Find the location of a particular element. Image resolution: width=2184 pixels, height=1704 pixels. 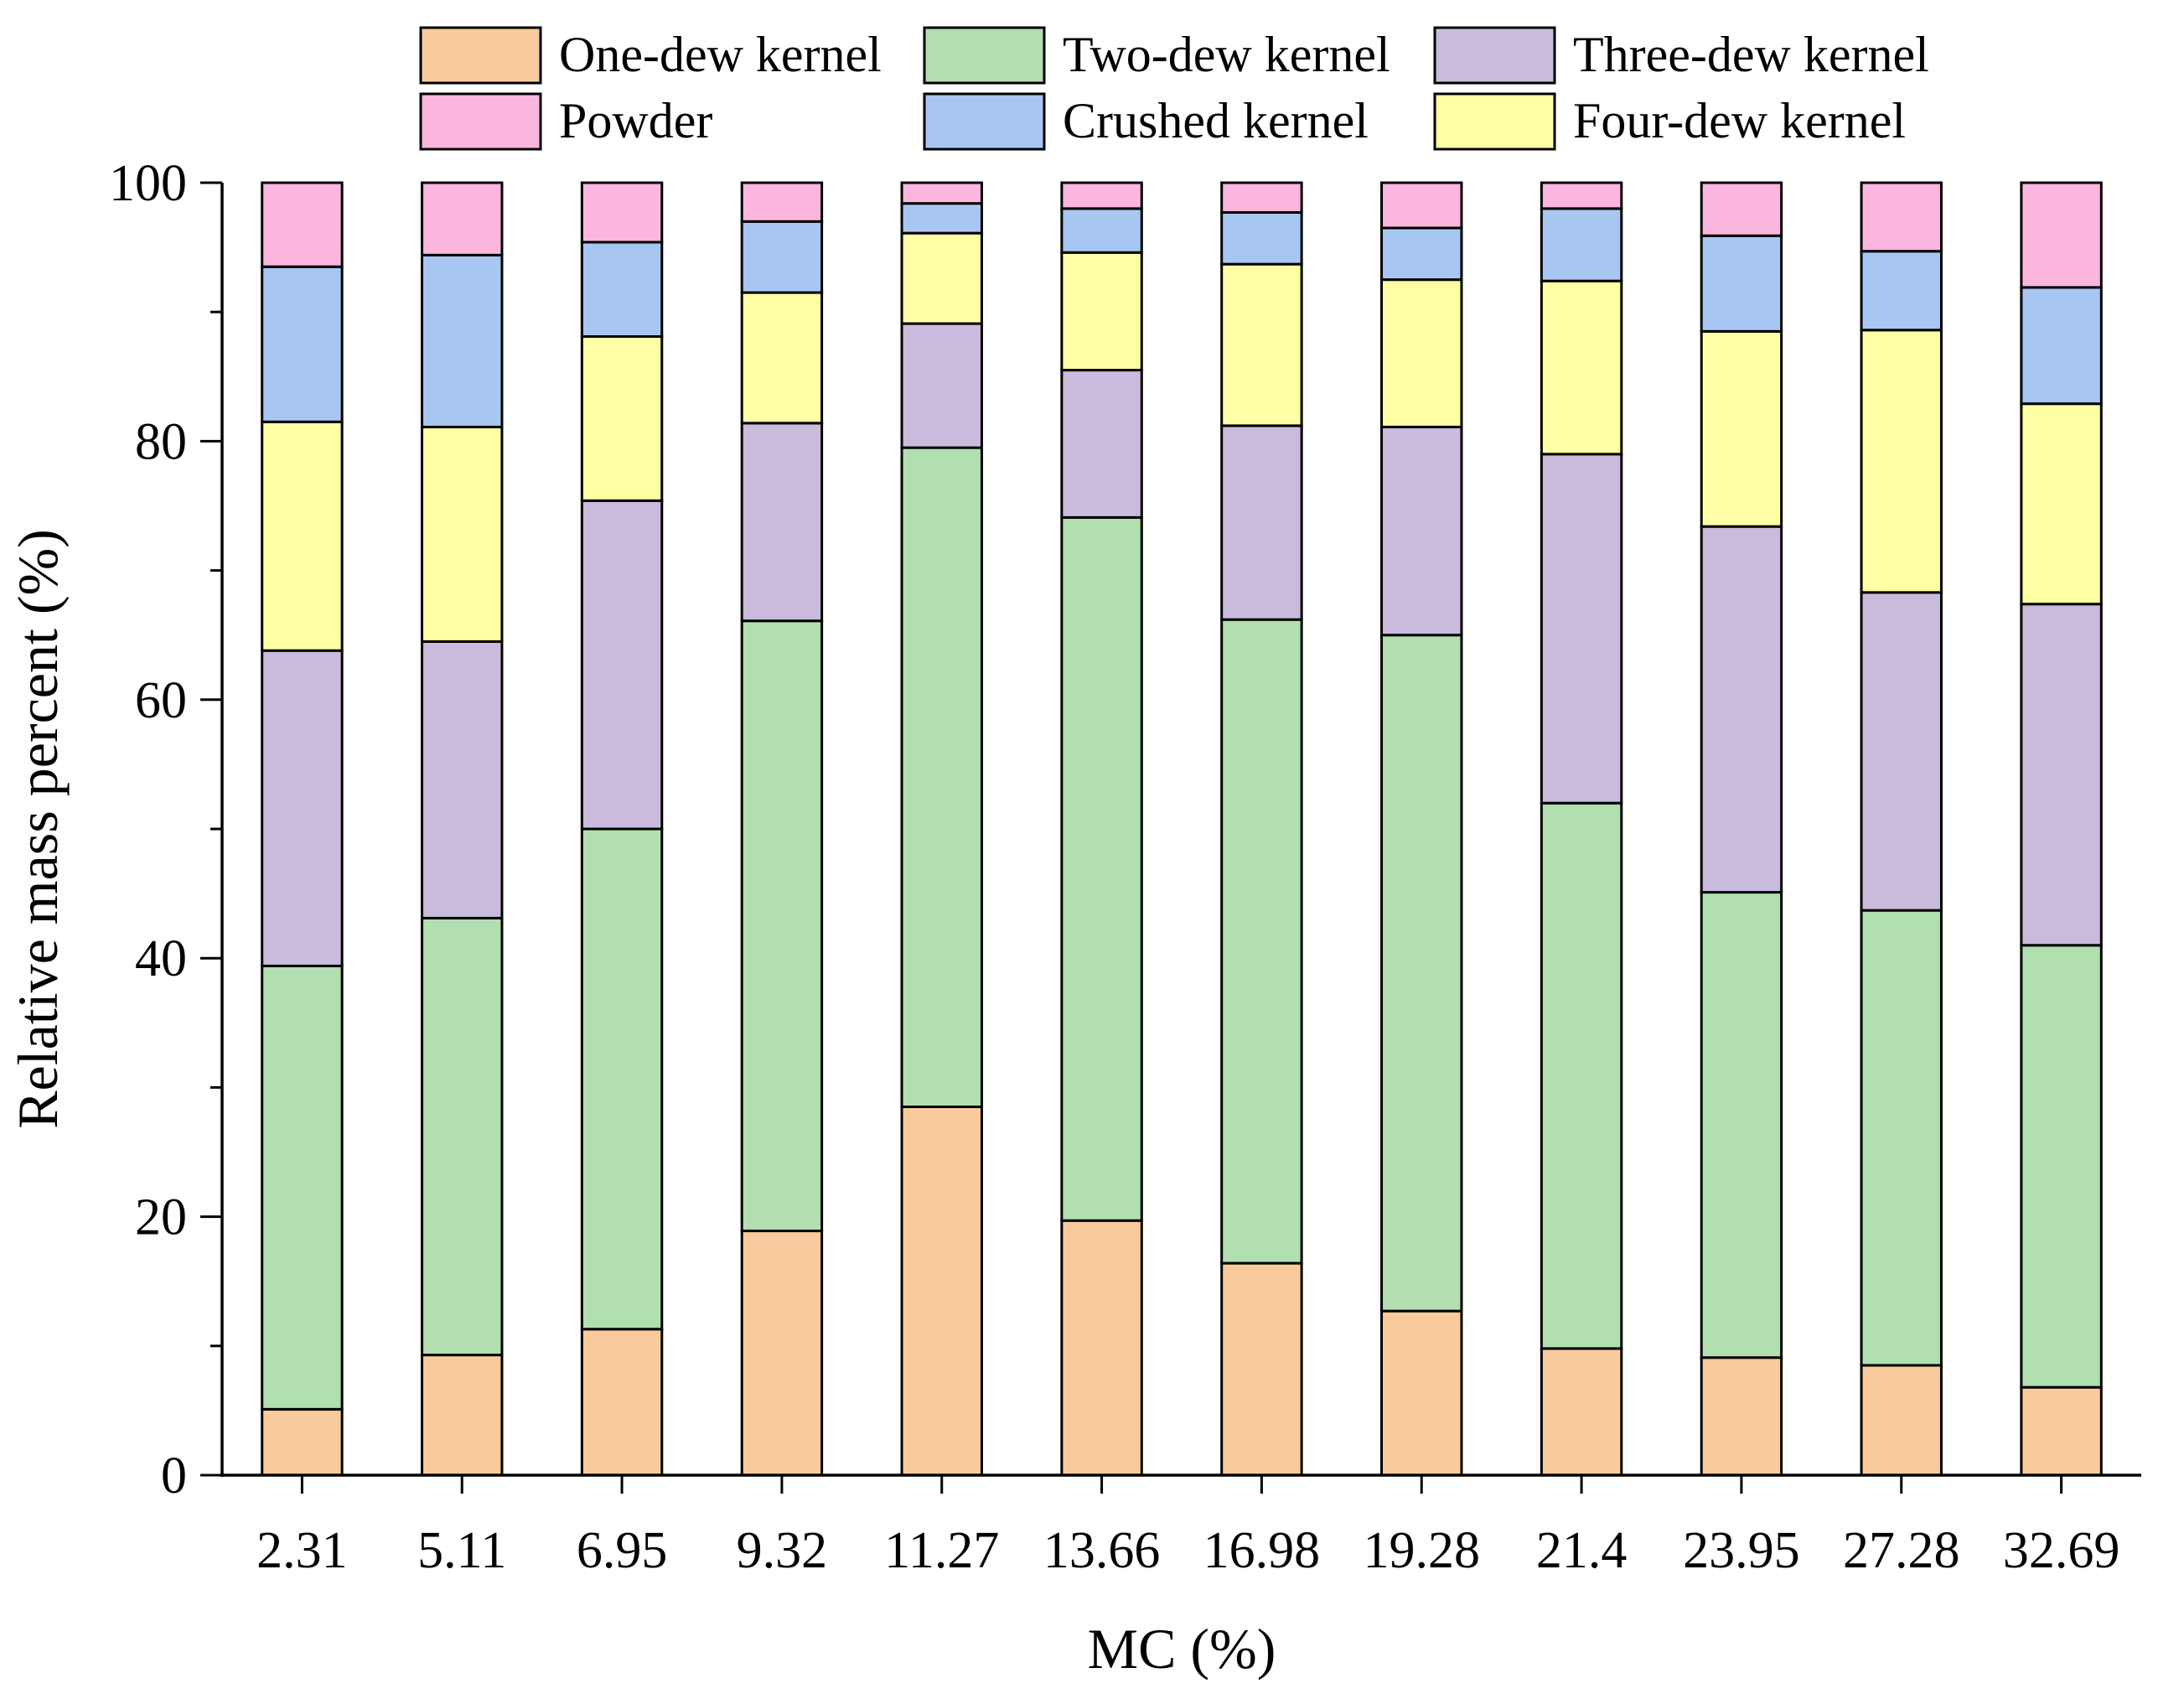

legend-swatch-two-dew-kernel is located at coordinates (984, 55).